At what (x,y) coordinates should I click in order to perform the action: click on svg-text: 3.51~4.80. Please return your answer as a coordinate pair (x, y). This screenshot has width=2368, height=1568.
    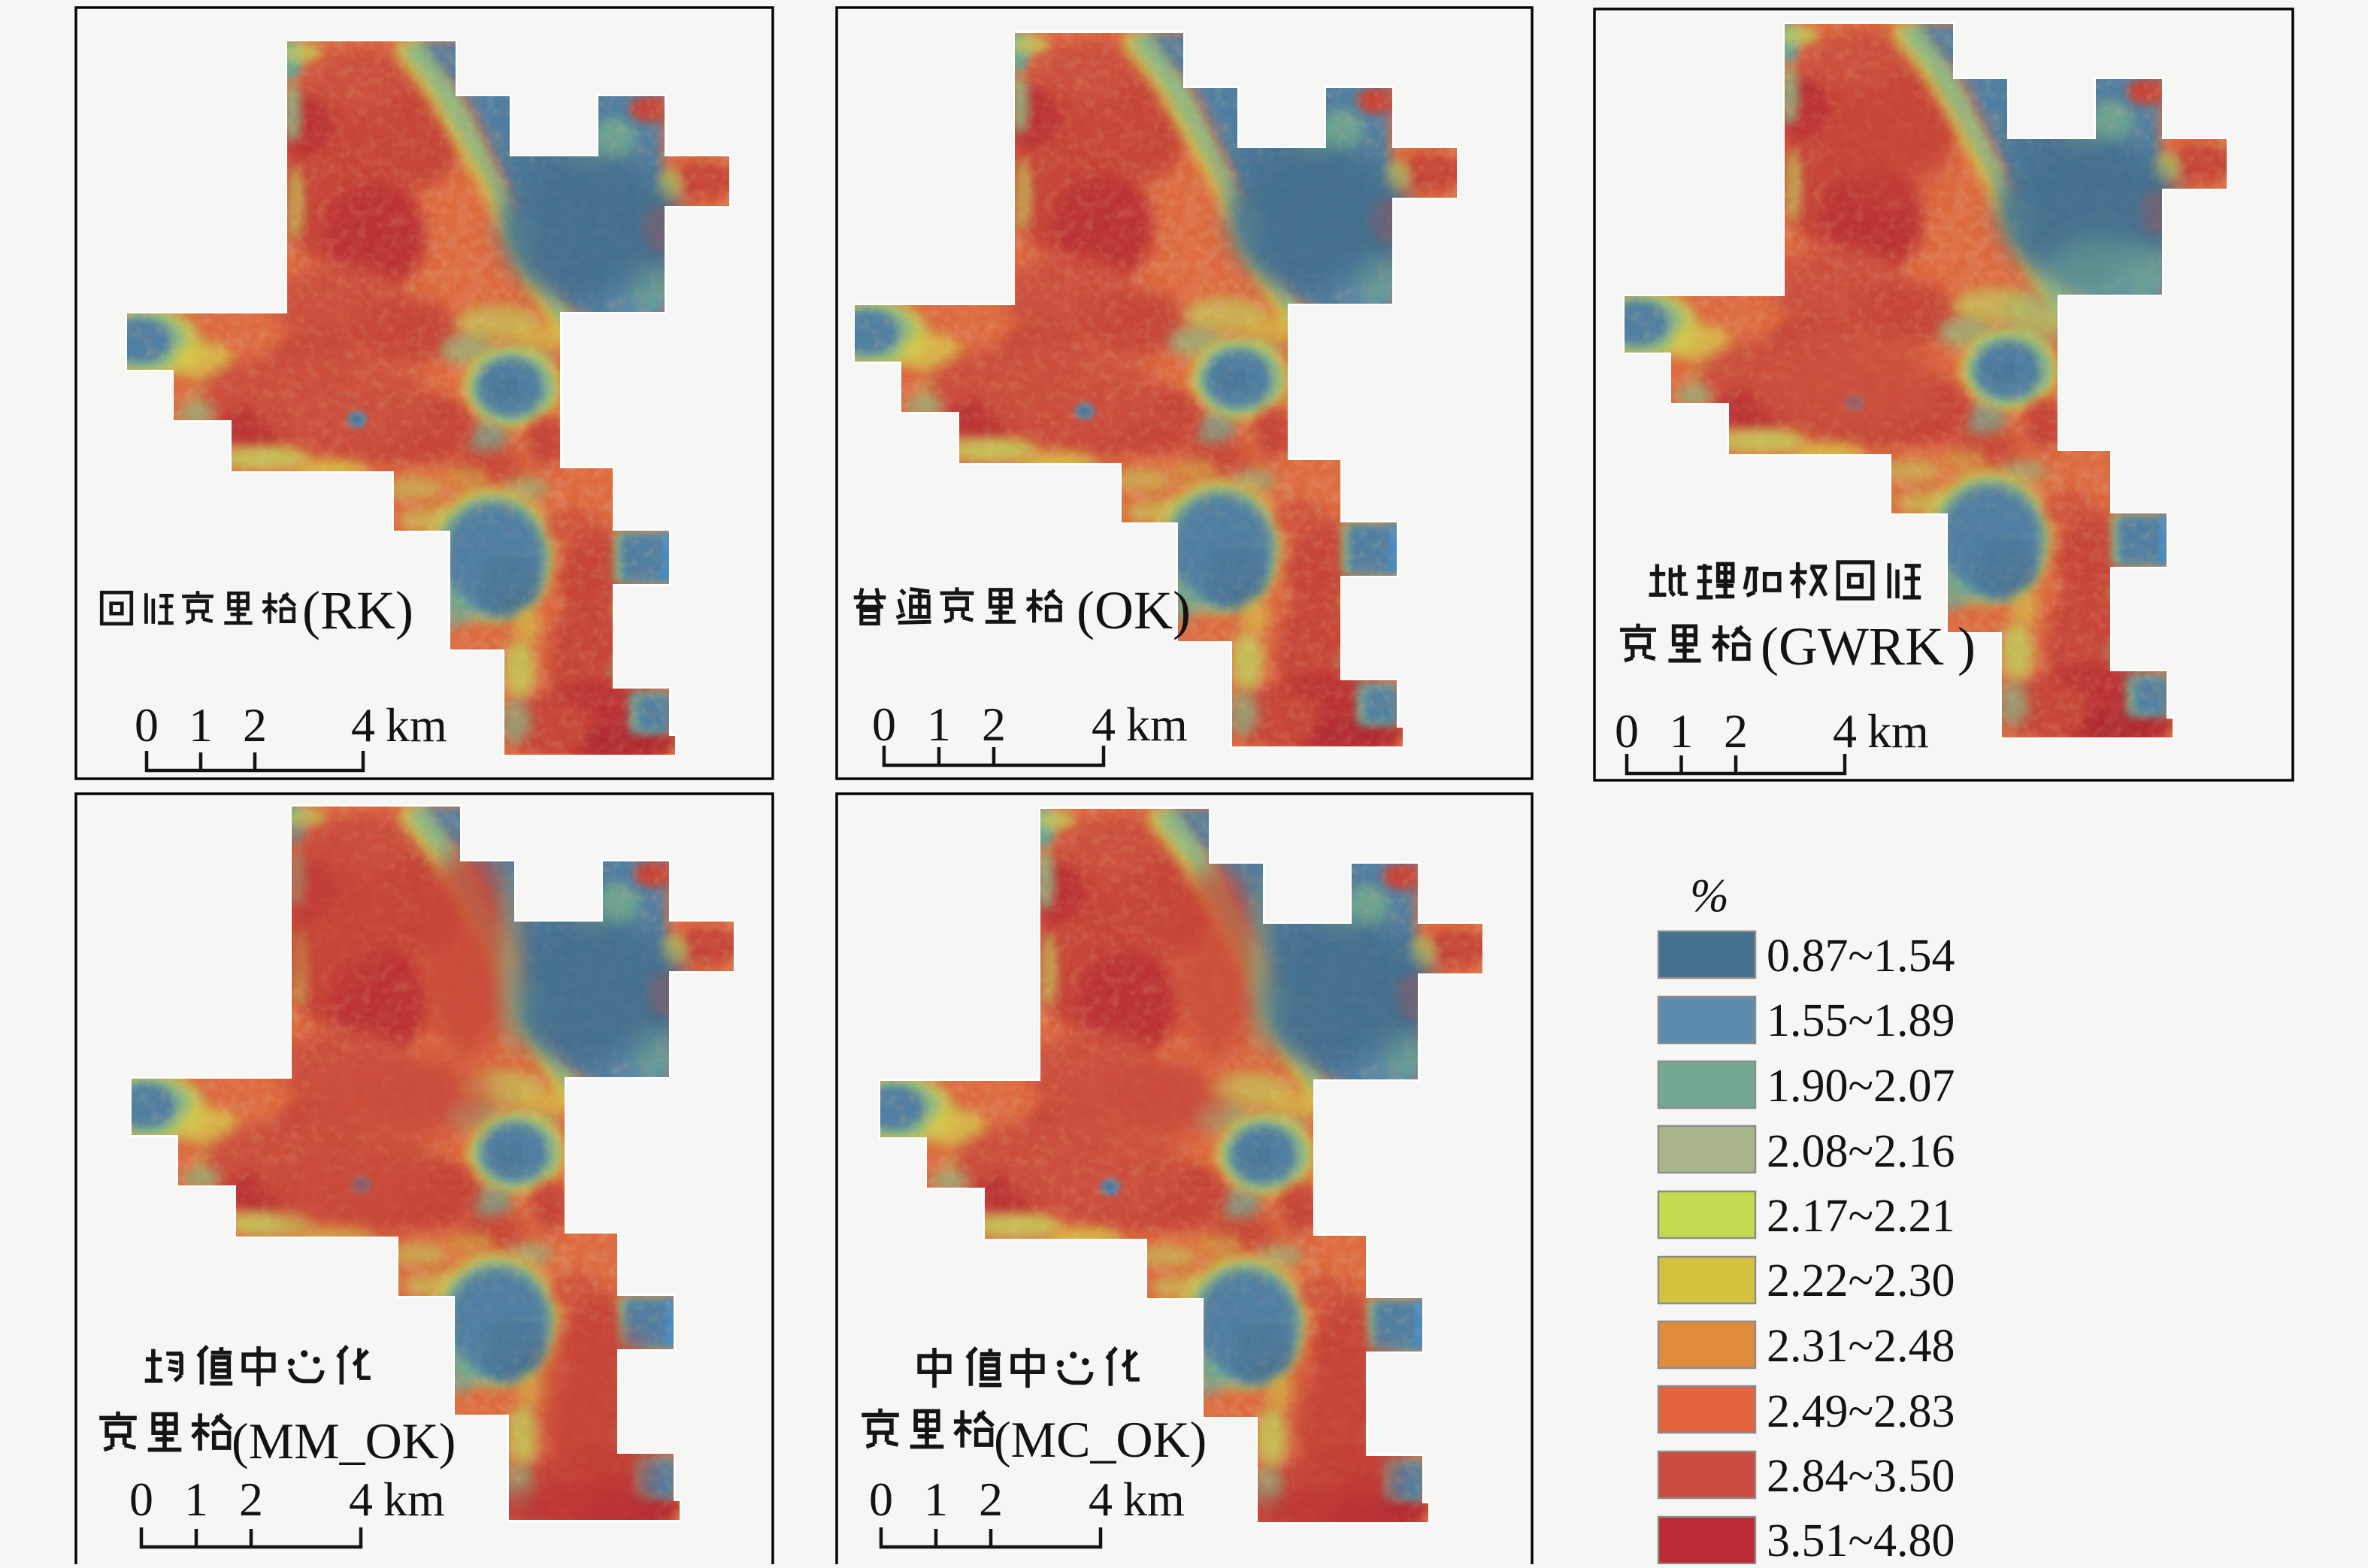
    Looking at the image, I should click on (1861, 1539).